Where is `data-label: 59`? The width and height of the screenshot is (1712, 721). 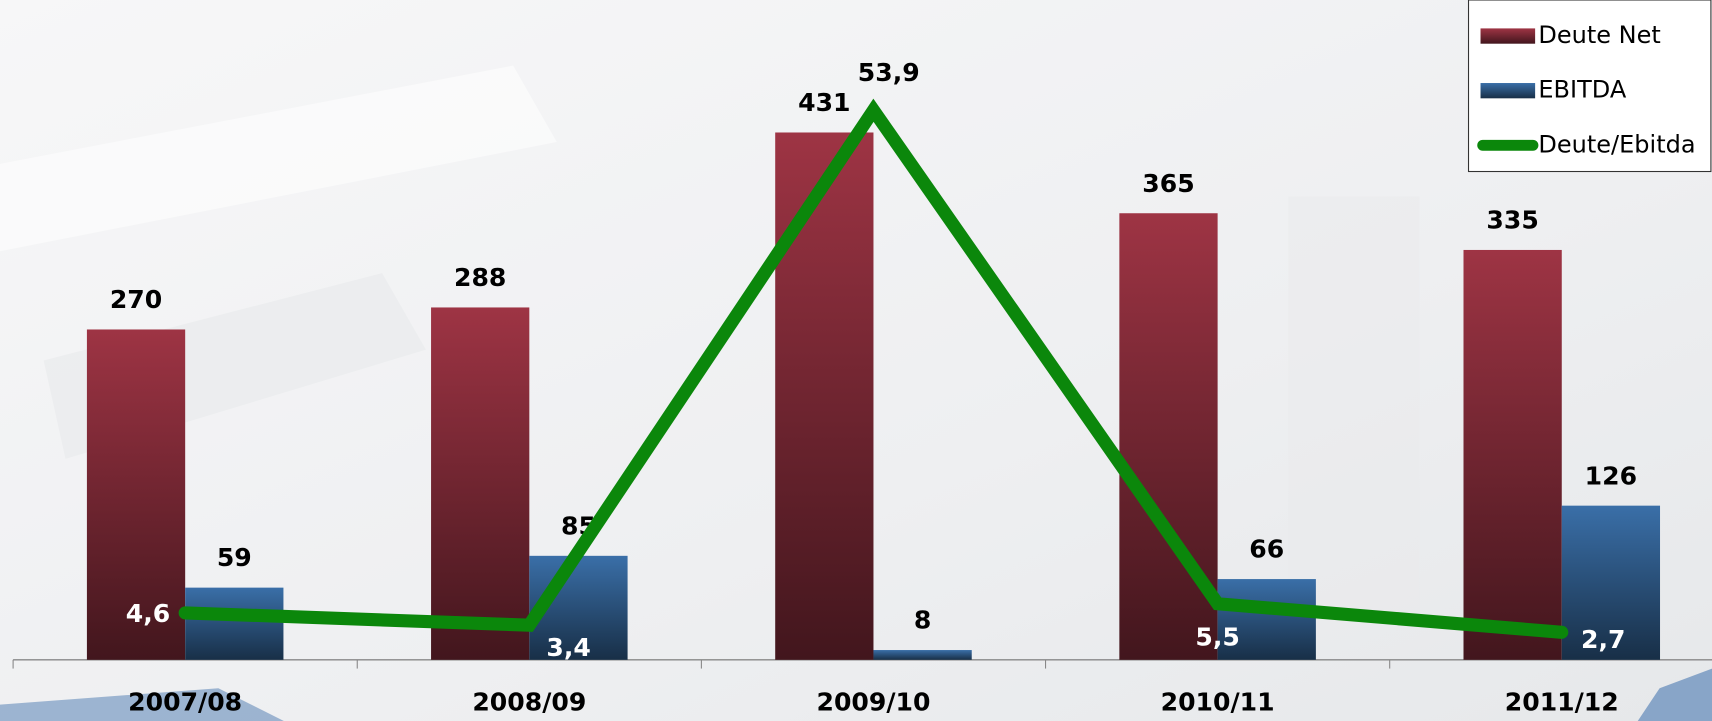
data-label: 59 is located at coordinates (234, 557).